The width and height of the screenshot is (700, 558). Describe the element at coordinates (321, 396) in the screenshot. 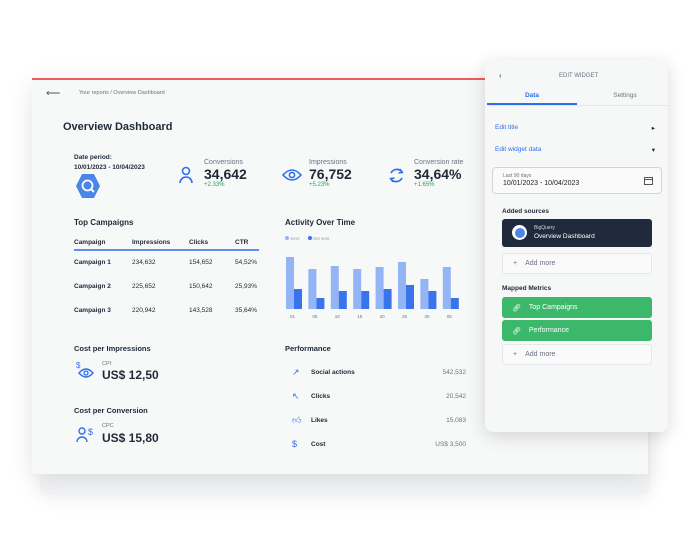

I see `performance-label: Clicks` at that location.